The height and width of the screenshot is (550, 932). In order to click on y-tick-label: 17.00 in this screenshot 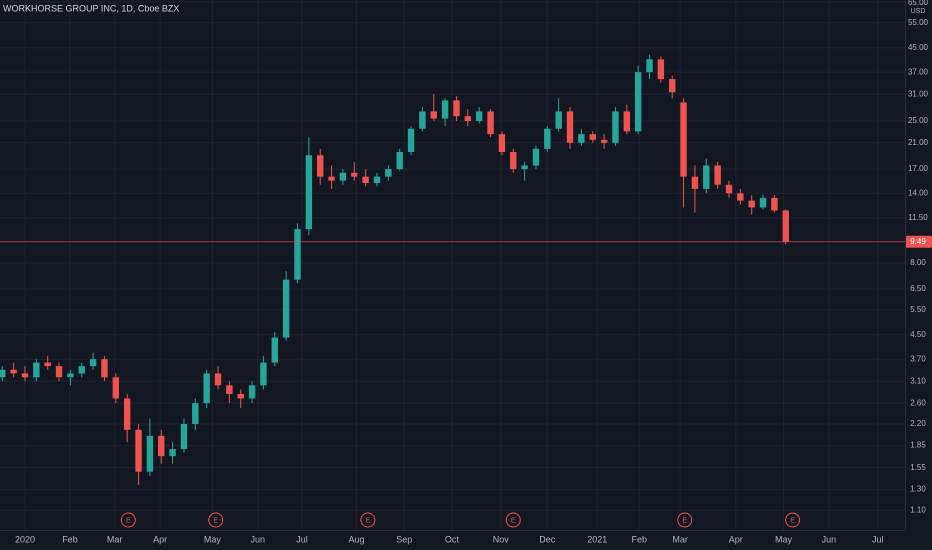, I will do `click(918, 168)`.